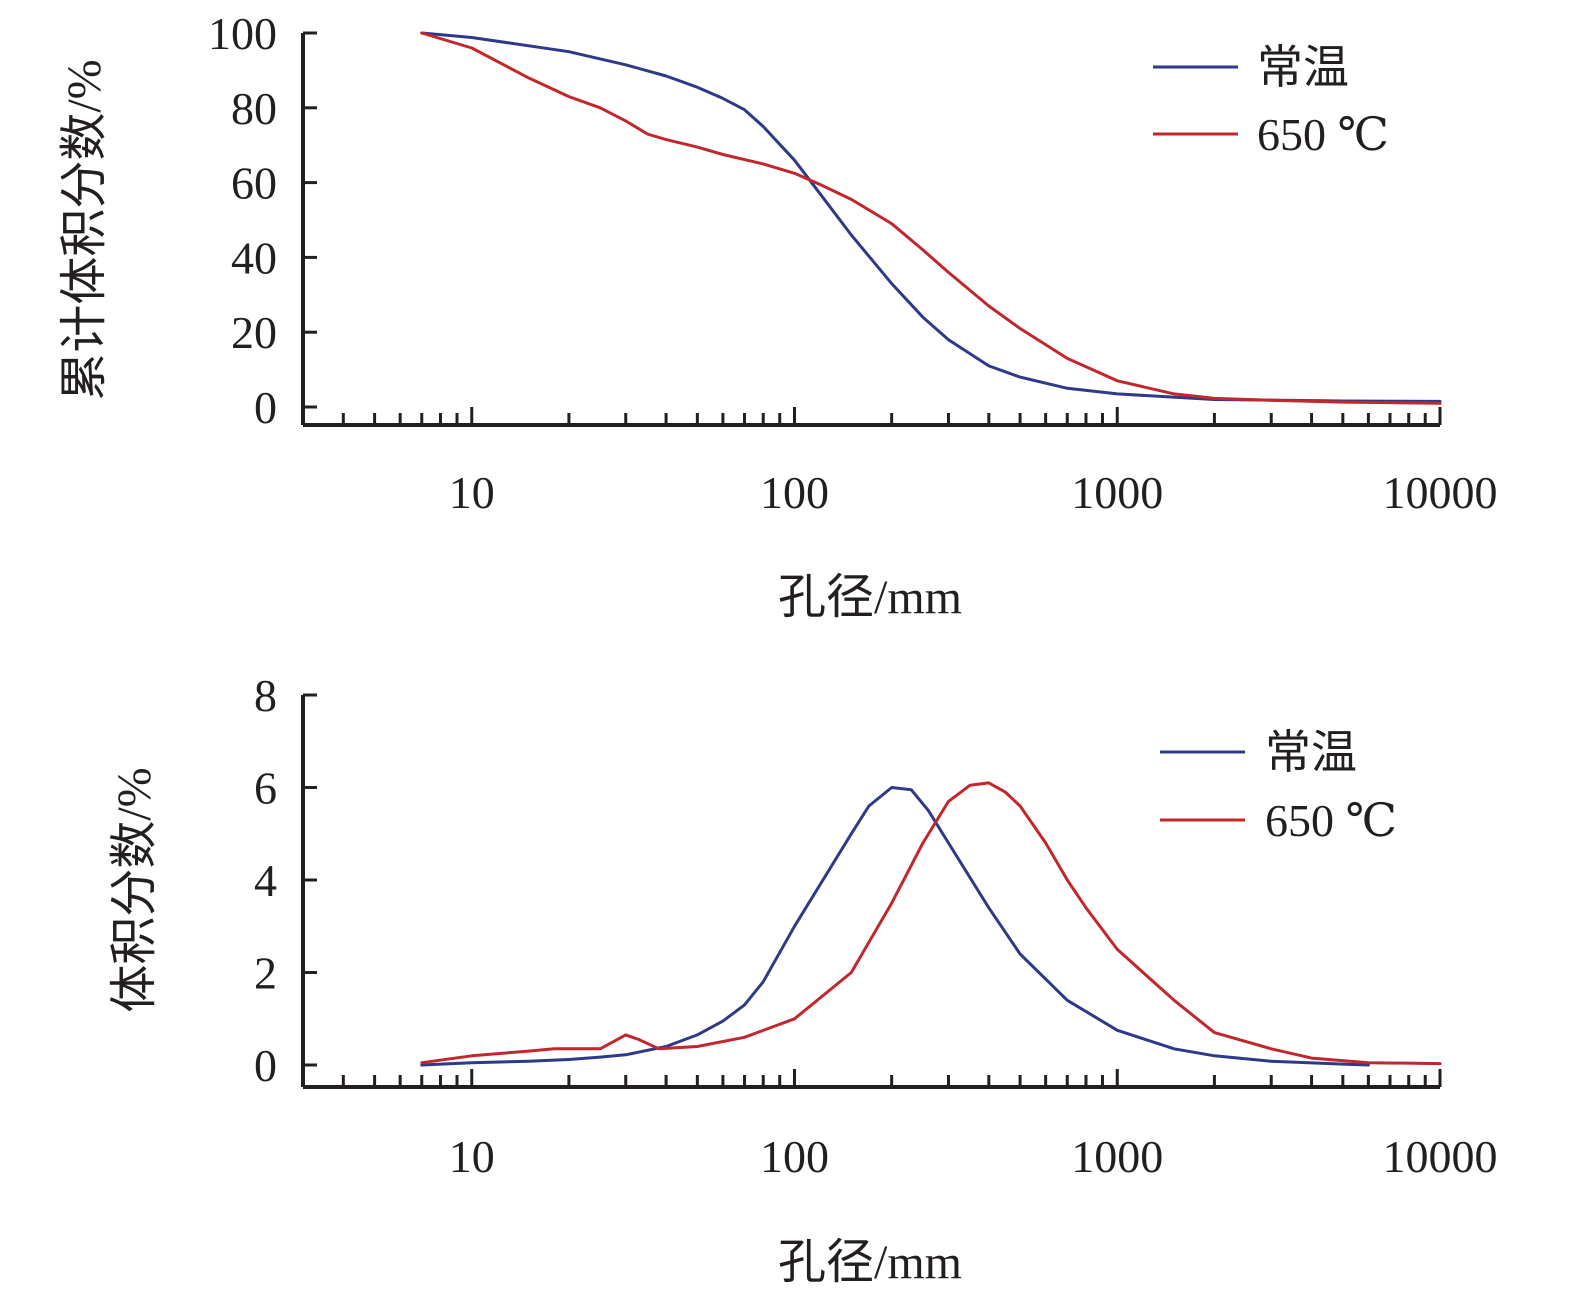  What do you see at coordinates (254, 332) in the screenshot?
I see `top-y-tick-label: 20` at bounding box center [254, 332].